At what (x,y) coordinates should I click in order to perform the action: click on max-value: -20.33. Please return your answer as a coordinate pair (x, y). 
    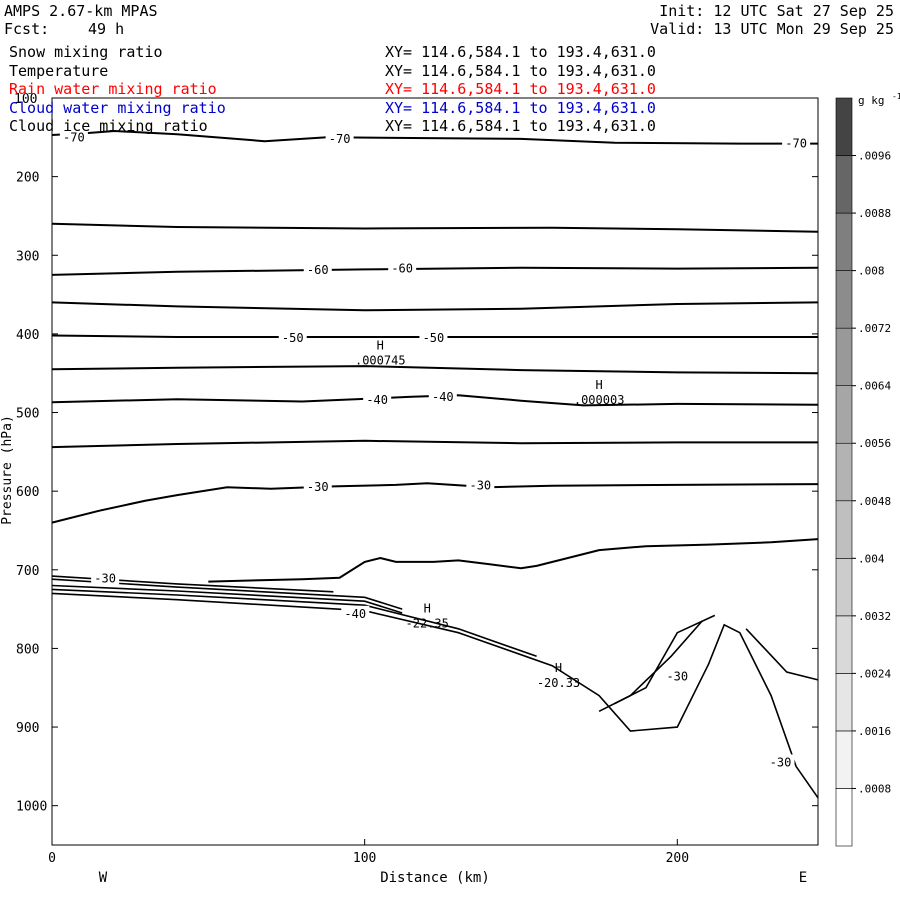
    Looking at the image, I should click on (558, 683).